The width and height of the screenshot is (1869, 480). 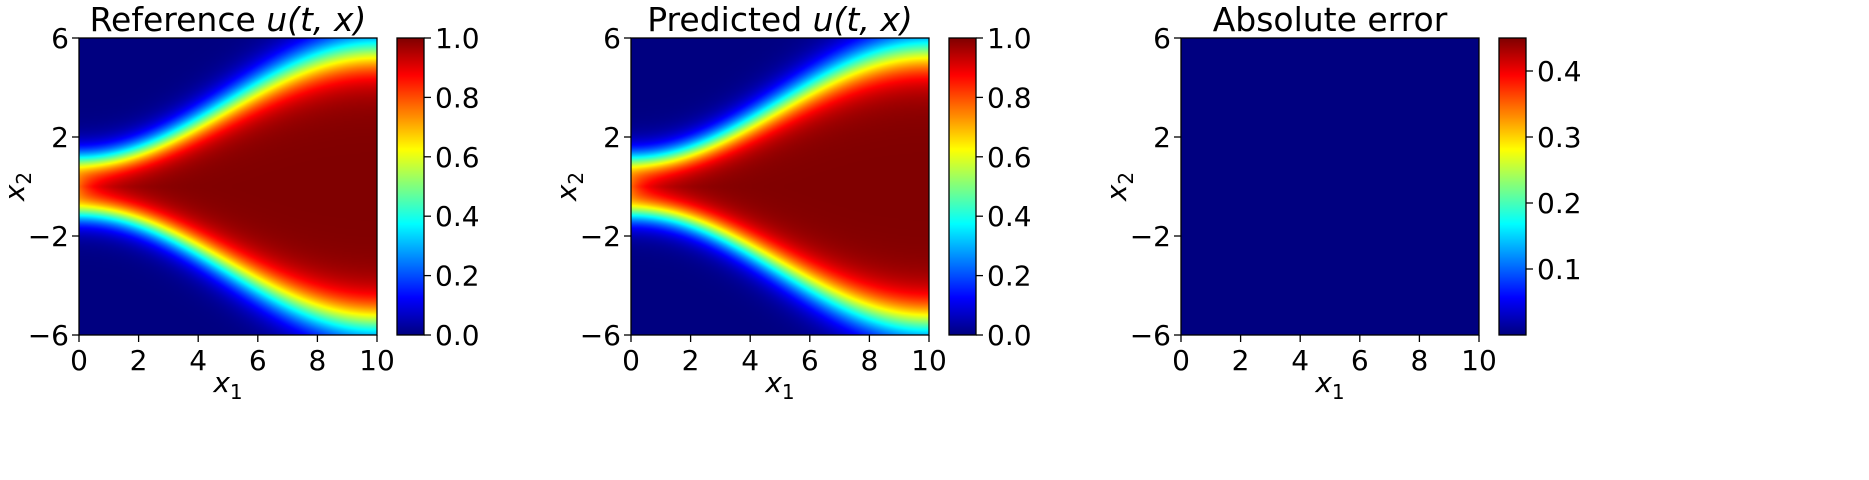 I want to click on chart-title-text: Predicted, so click(x=729, y=19).